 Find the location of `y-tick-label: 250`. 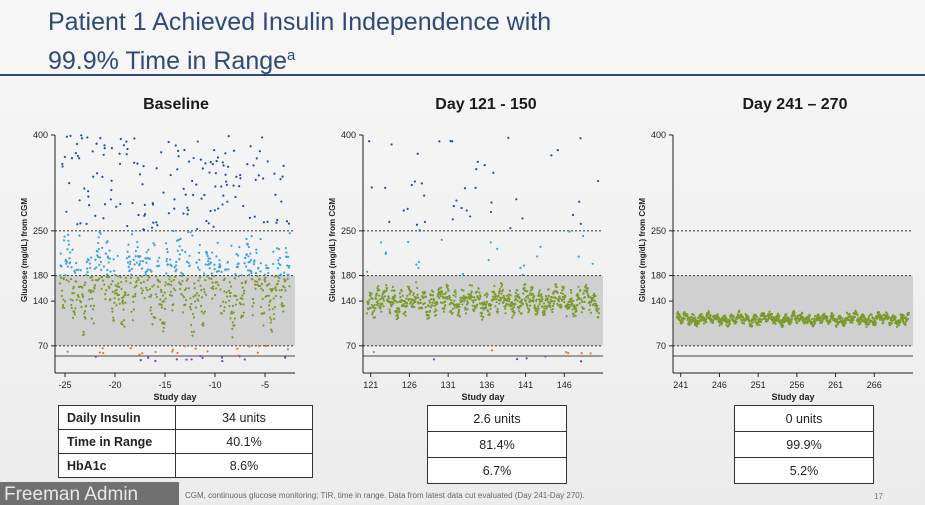

y-tick-label: 250 is located at coordinates (348, 231).